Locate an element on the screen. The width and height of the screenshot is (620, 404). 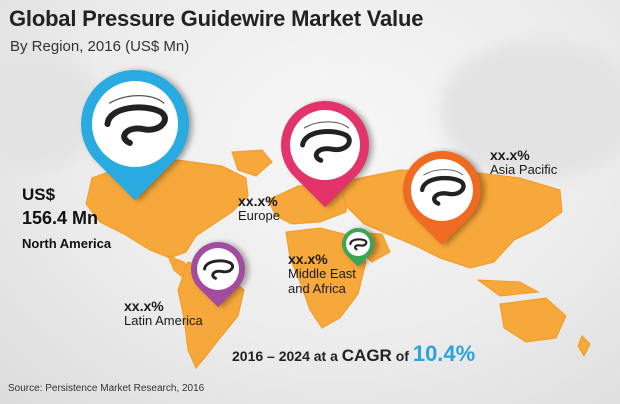
asia-pacific-pin is located at coordinates (442, 190).